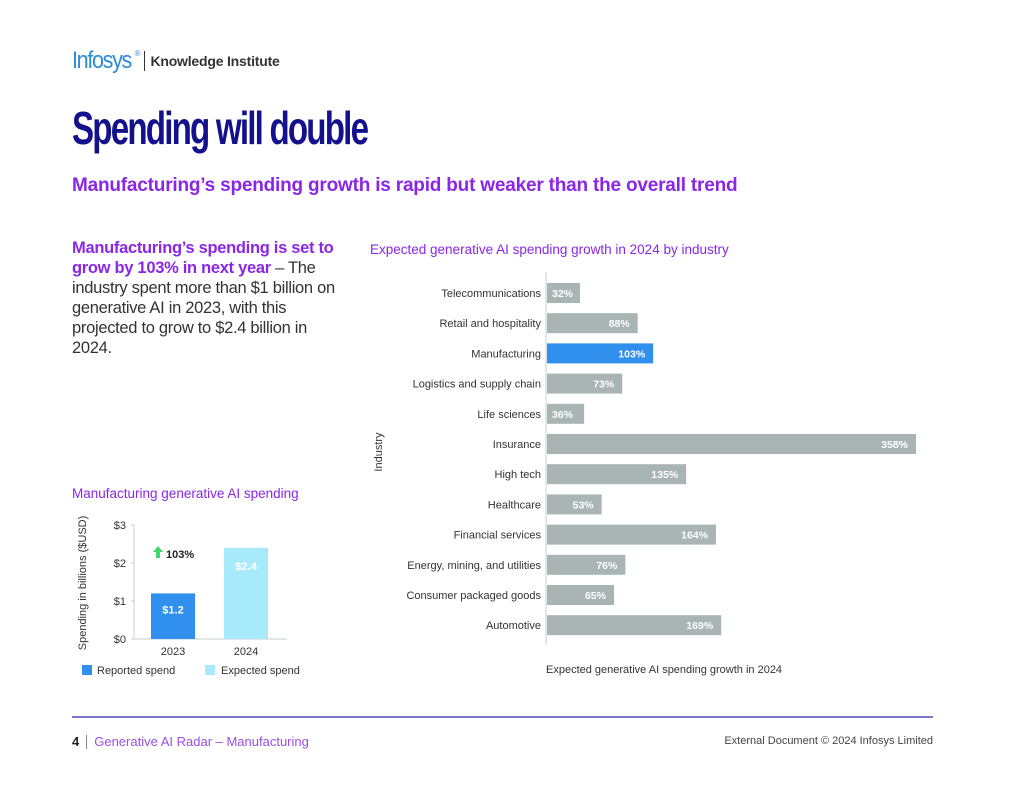 The height and width of the screenshot is (791, 1024). Describe the element at coordinates (260, 671) in the screenshot. I see `legend-label-expected: Expected spend` at that location.